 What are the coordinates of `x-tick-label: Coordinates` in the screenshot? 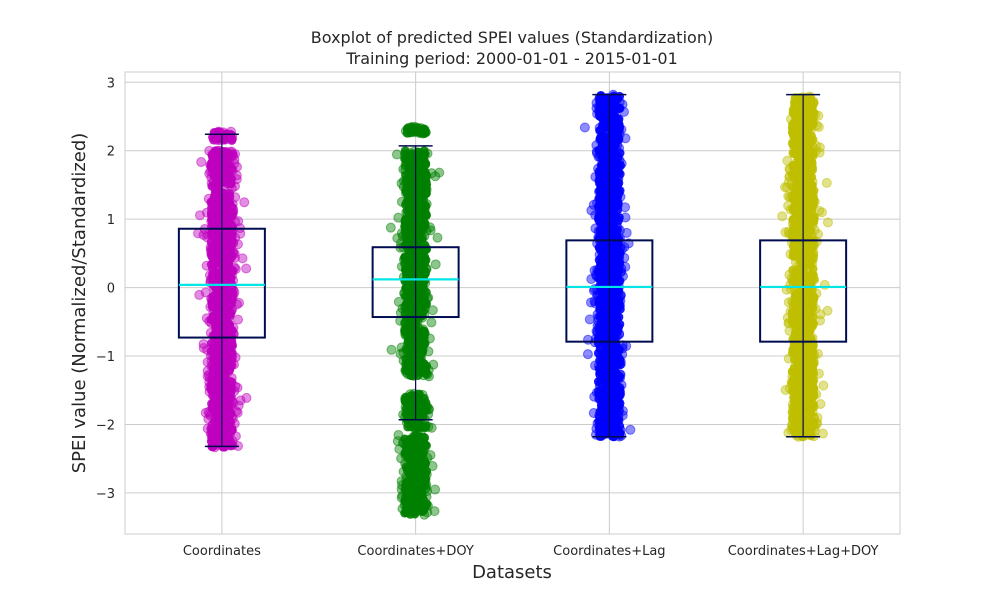 It's located at (222, 551).